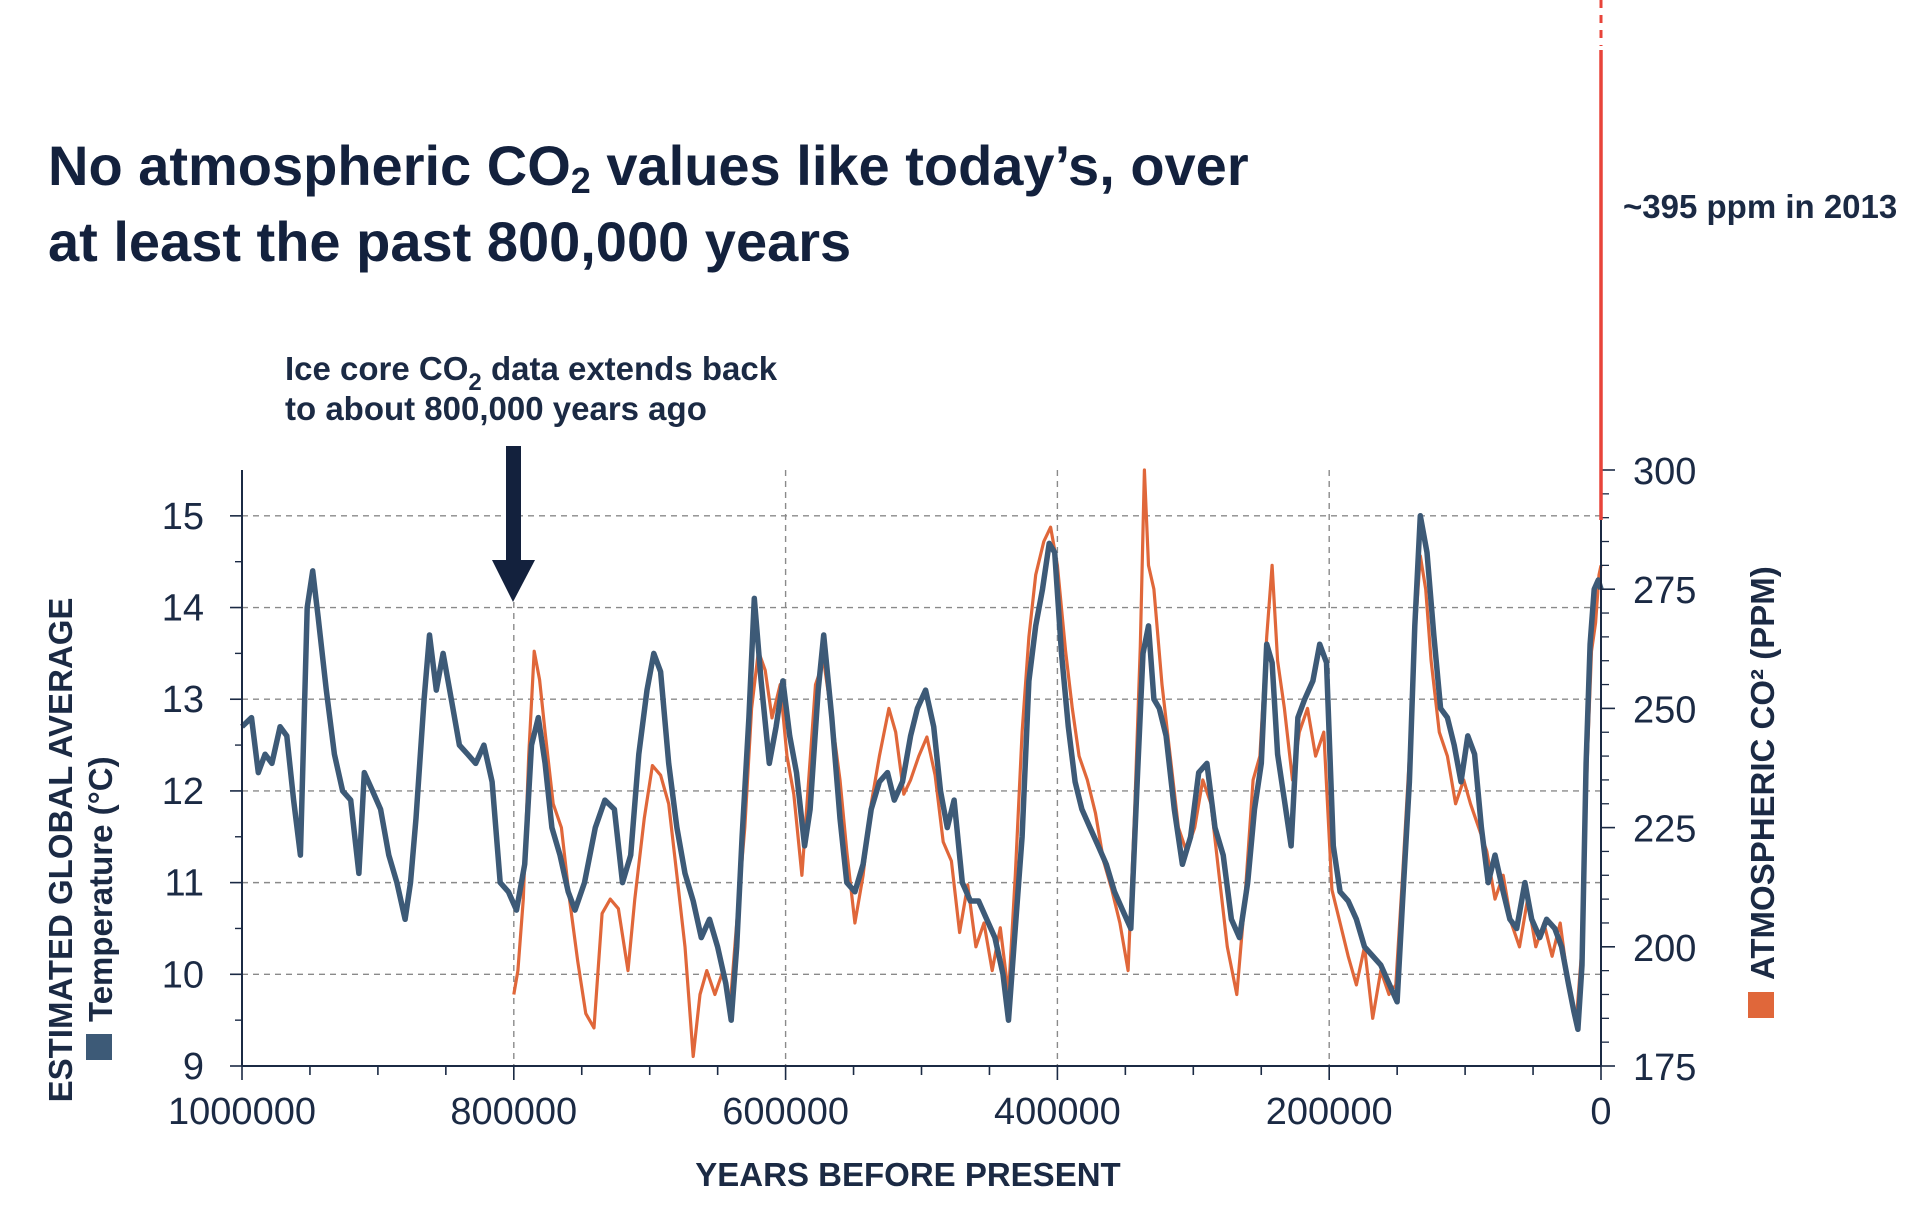 The image size is (1916, 1220). What do you see at coordinates (1664, 591) in the screenshot?
I see `y-right-tick-label: 275` at bounding box center [1664, 591].